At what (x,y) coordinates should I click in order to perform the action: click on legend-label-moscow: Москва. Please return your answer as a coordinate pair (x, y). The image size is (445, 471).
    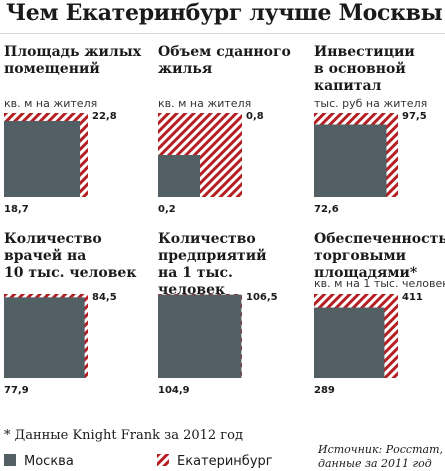
    Looking at the image, I should click on (49, 461).